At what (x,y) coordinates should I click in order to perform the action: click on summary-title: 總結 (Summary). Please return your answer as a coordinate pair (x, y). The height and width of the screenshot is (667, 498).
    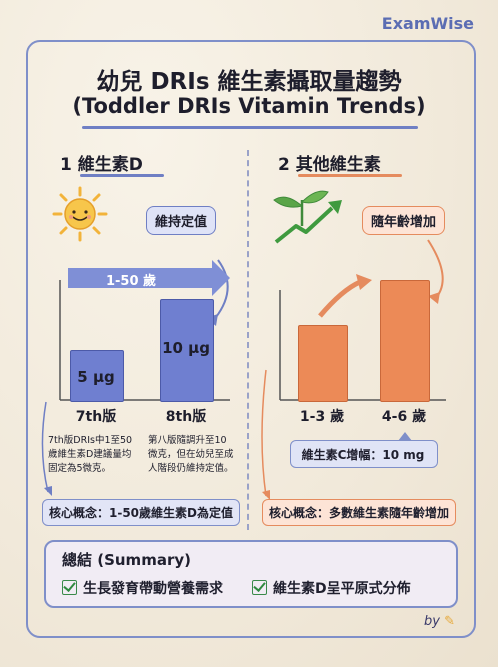
    Looking at the image, I should click on (126, 560).